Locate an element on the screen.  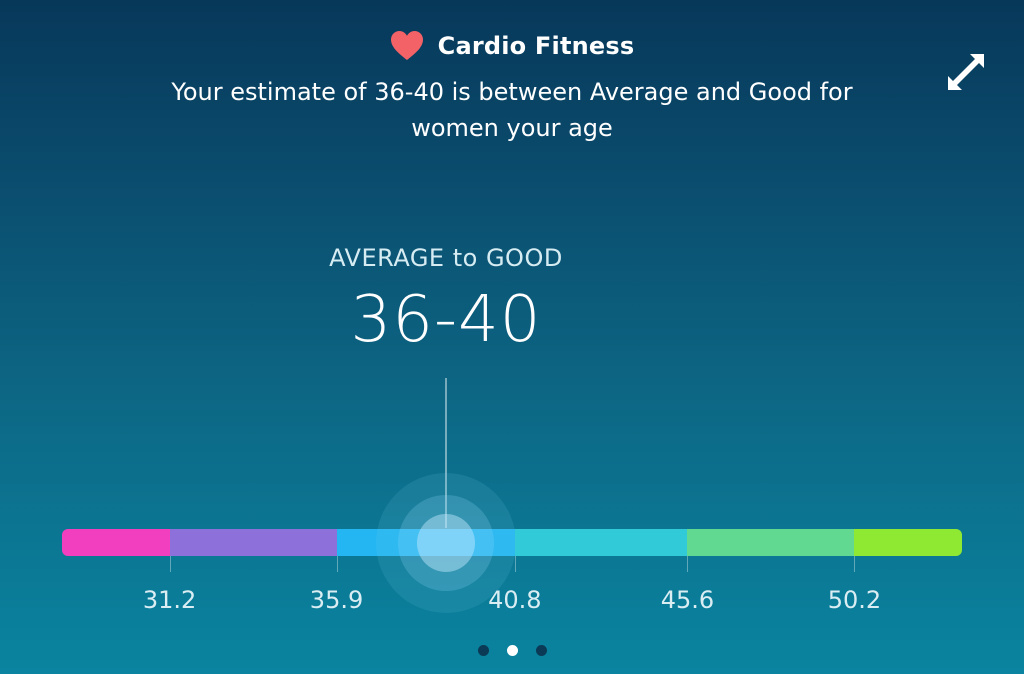
title-row: Cardio Fitness is located at coordinates (512, 46).